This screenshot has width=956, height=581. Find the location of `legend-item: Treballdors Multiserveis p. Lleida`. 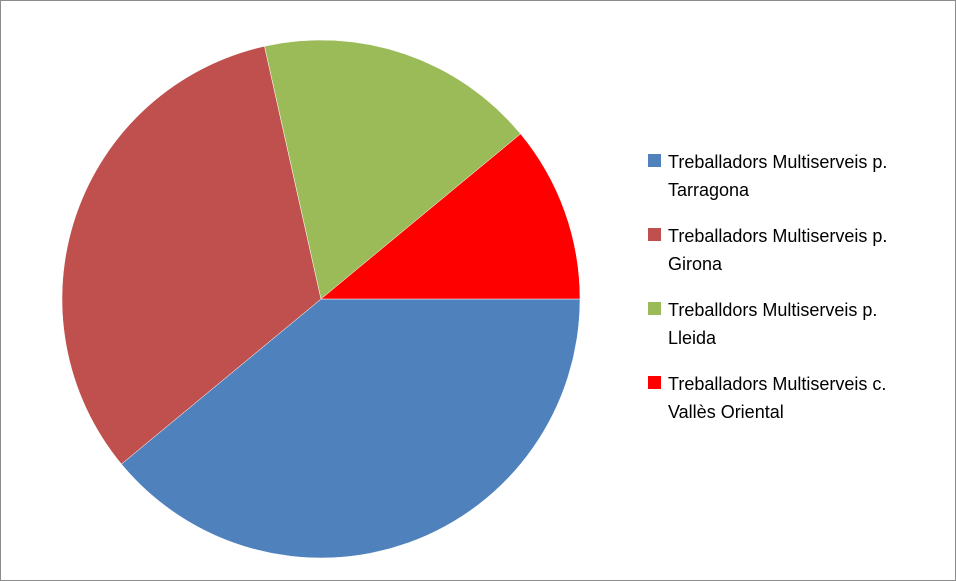

legend-item: Treballdors Multiserveis p. Lleida is located at coordinates (796, 324).